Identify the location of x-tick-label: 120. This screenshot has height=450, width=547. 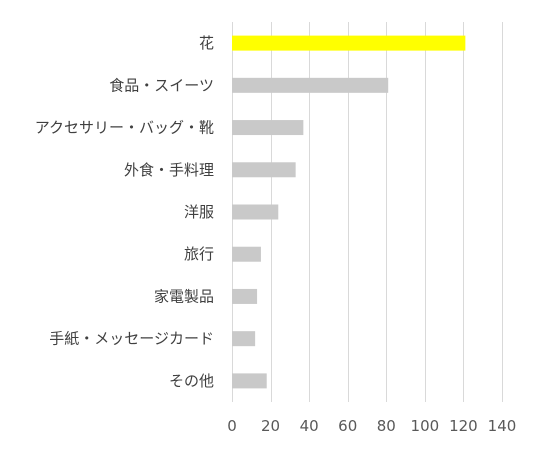
(463, 426).